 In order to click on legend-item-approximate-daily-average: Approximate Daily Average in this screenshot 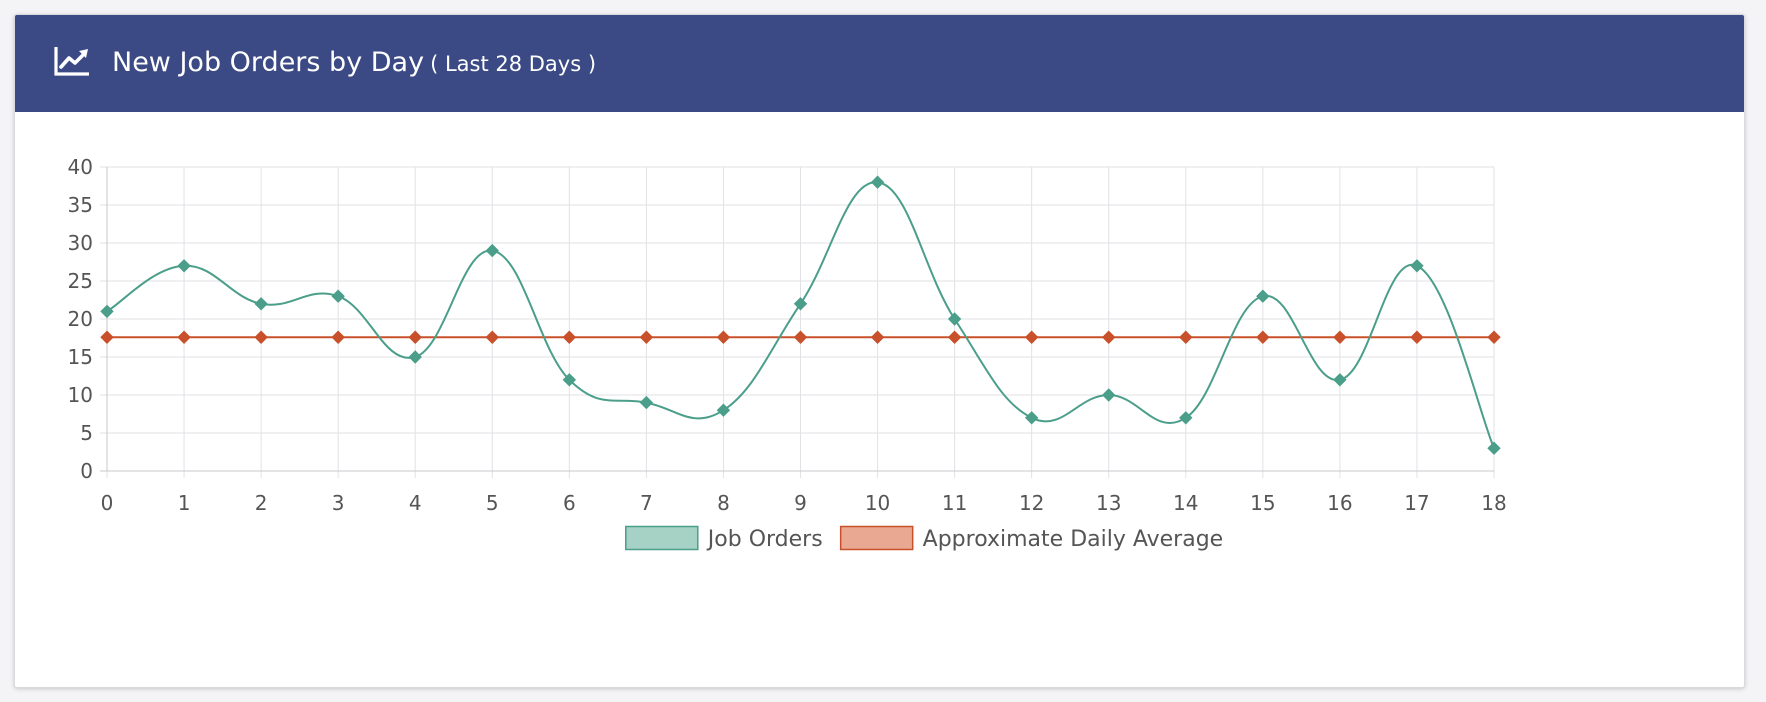, I will do `click(1031, 538)`.